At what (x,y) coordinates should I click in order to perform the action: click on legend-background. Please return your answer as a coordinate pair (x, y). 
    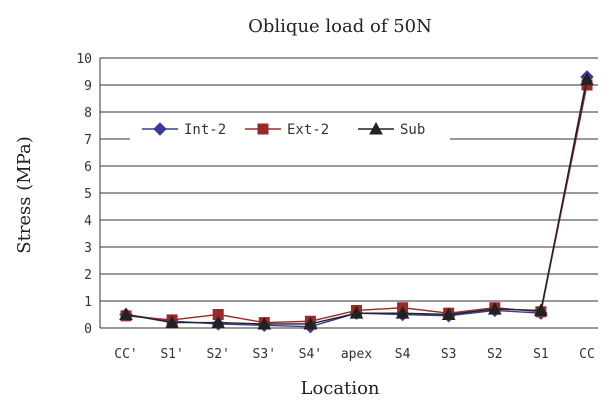
    Looking at the image, I should click on (290, 128).